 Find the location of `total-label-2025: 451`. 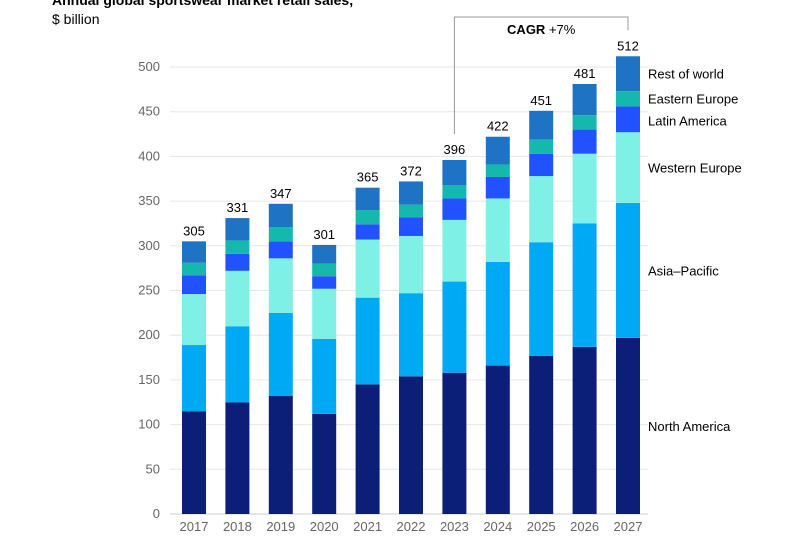

total-label-2025: 451 is located at coordinates (541, 100).